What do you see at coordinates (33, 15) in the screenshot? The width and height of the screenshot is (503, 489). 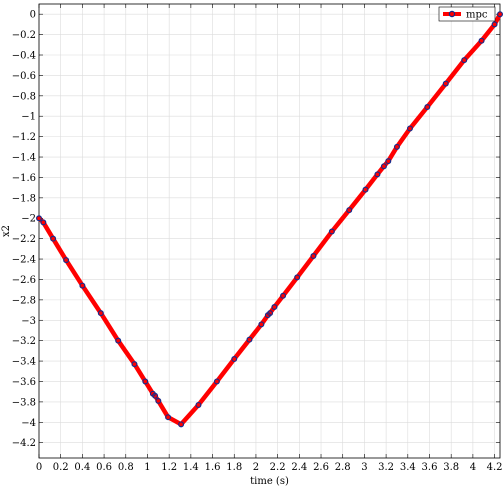 I see `y-tick-label: 0` at bounding box center [33, 15].